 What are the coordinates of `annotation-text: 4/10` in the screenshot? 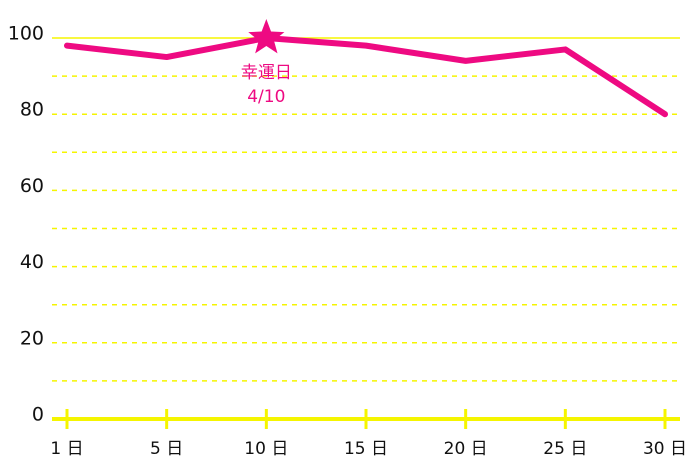 It's located at (266, 97).